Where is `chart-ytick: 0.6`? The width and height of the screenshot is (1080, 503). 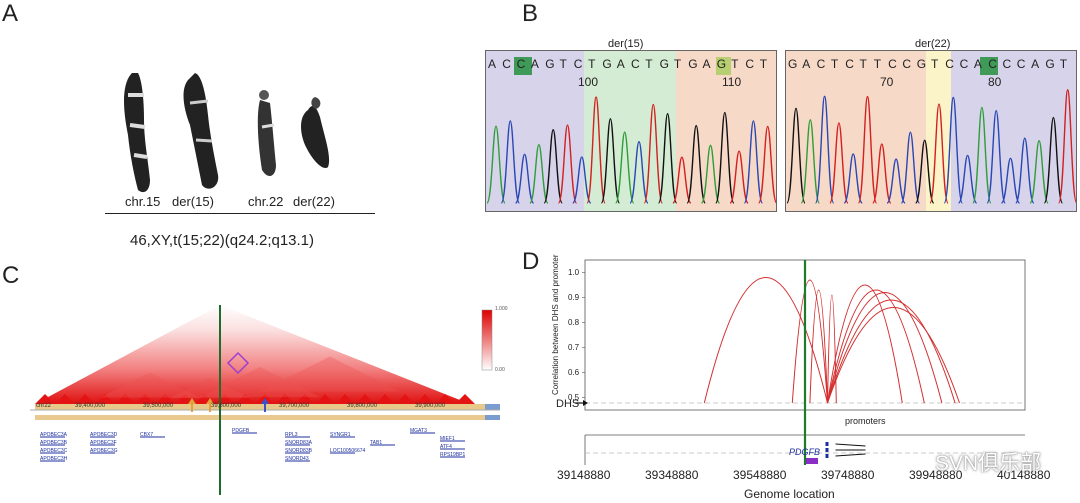
chart-ytick: 0.6 is located at coordinates (574, 372).